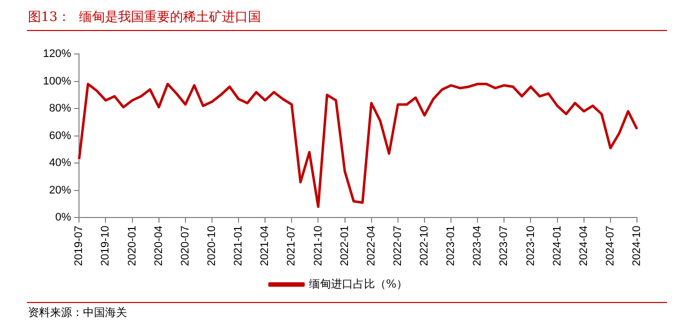  Describe the element at coordinates (504, 246) in the screenshot. I see `x-tick-label: 2023-07` at that location.